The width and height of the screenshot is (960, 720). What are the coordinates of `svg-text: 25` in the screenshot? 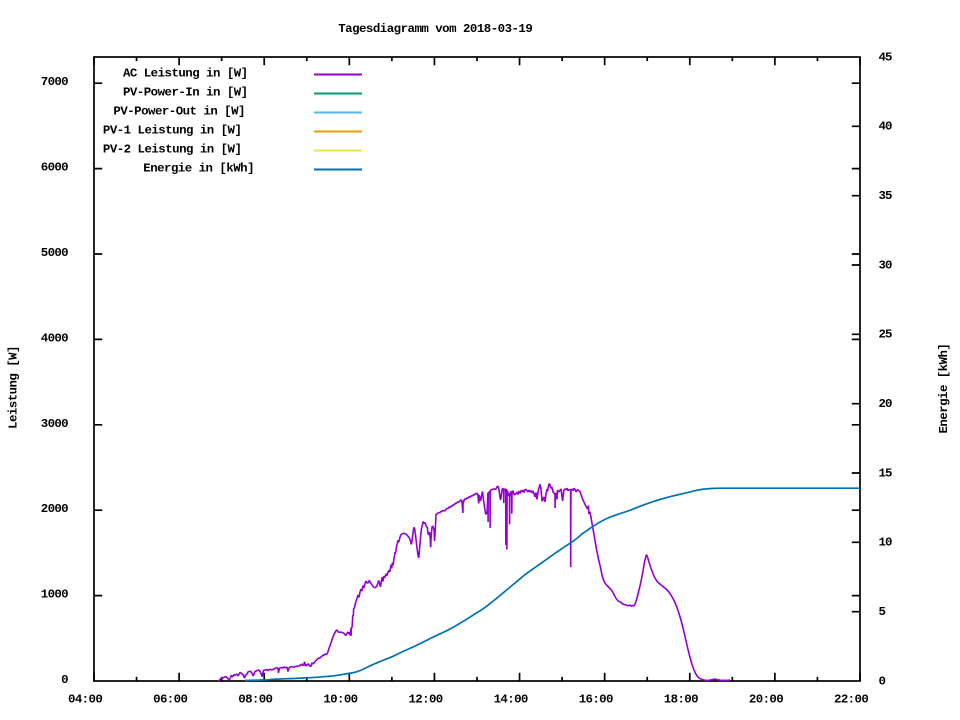 It's located at (886, 335).